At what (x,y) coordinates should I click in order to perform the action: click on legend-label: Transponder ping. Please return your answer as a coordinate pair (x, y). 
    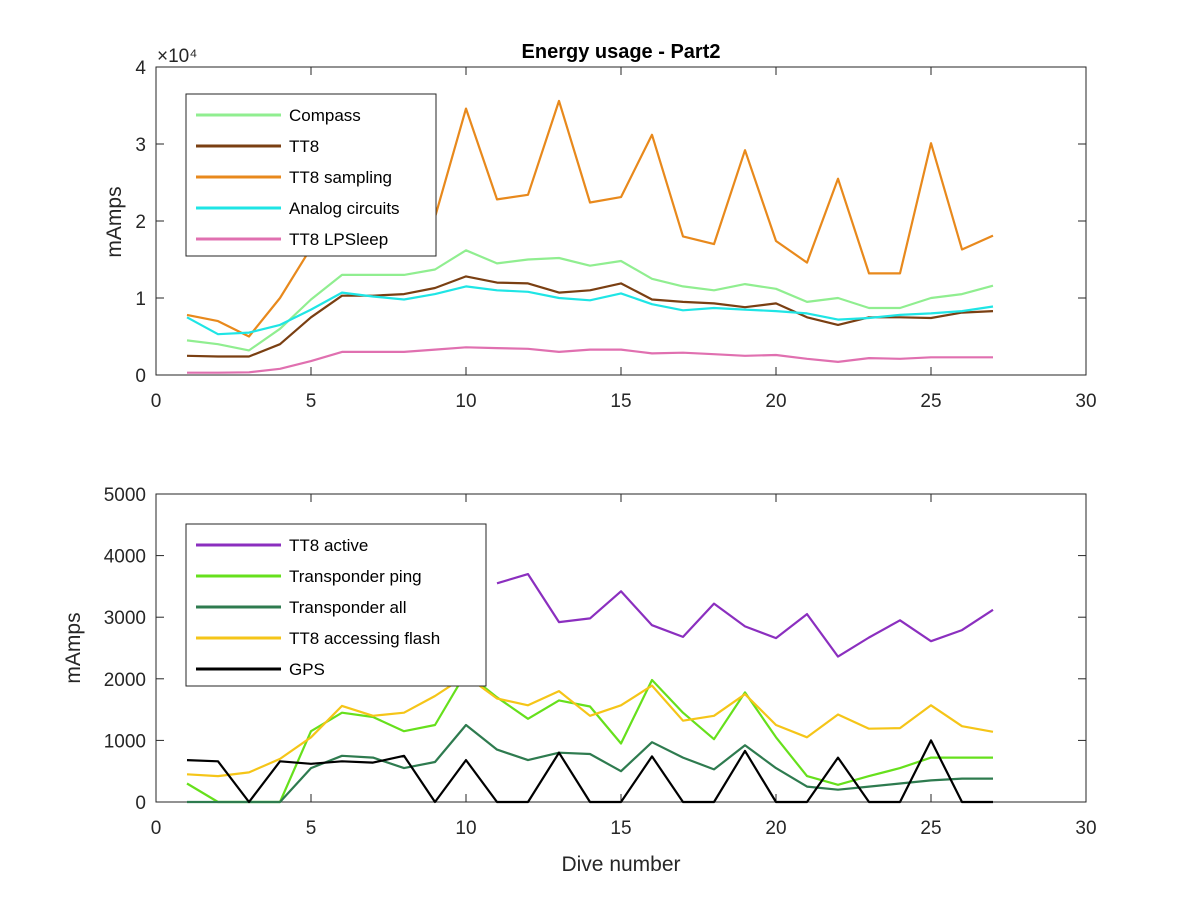
    Looking at the image, I should click on (355, 576).